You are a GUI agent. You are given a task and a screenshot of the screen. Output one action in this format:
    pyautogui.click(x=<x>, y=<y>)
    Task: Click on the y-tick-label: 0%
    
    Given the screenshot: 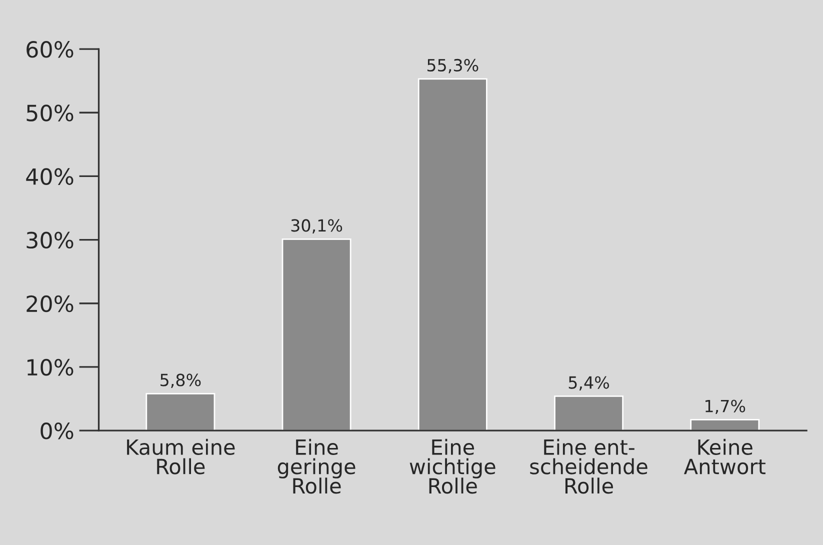 What is the action you would take?
    pyautogui.click(x=57, y=431)
    